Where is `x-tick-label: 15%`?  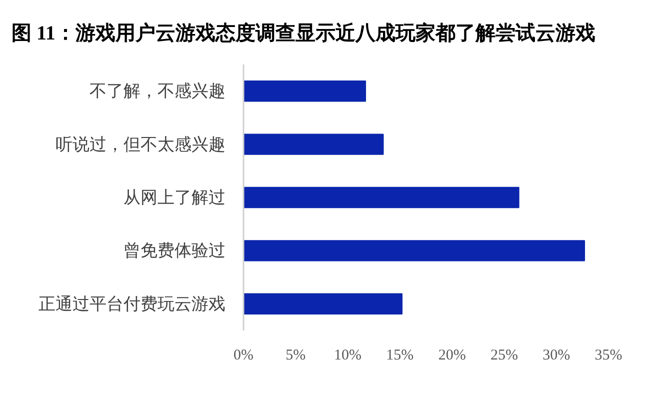
x-tick-label: 15% is located at coordinates (400, 356).